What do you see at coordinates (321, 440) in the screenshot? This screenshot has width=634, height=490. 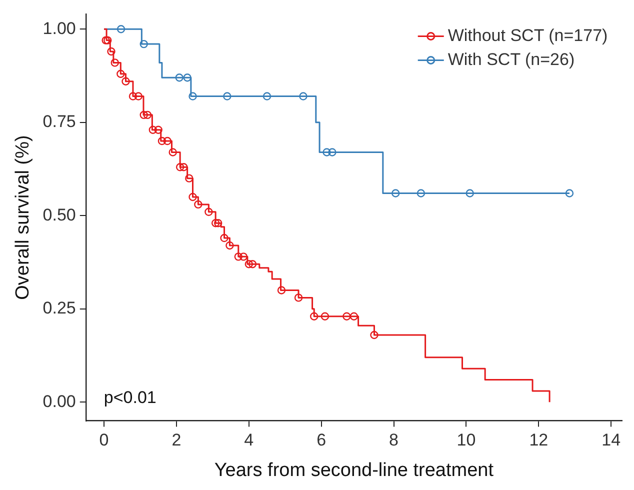 I see `x-tick-label: 6` at bounding box center [321, 440].